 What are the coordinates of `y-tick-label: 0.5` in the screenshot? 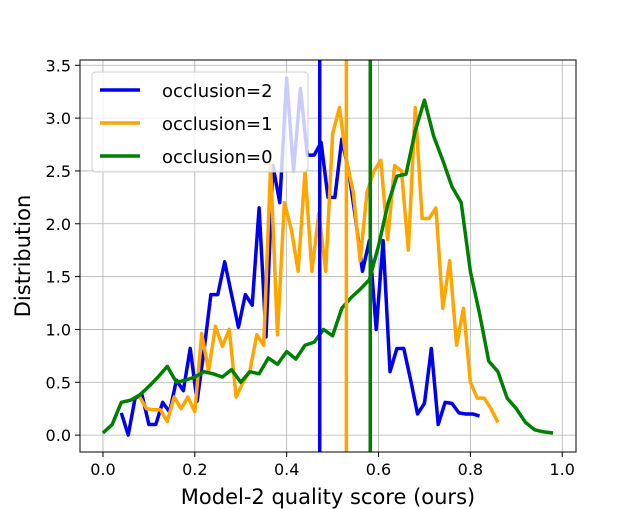 It's located at (58, 382).